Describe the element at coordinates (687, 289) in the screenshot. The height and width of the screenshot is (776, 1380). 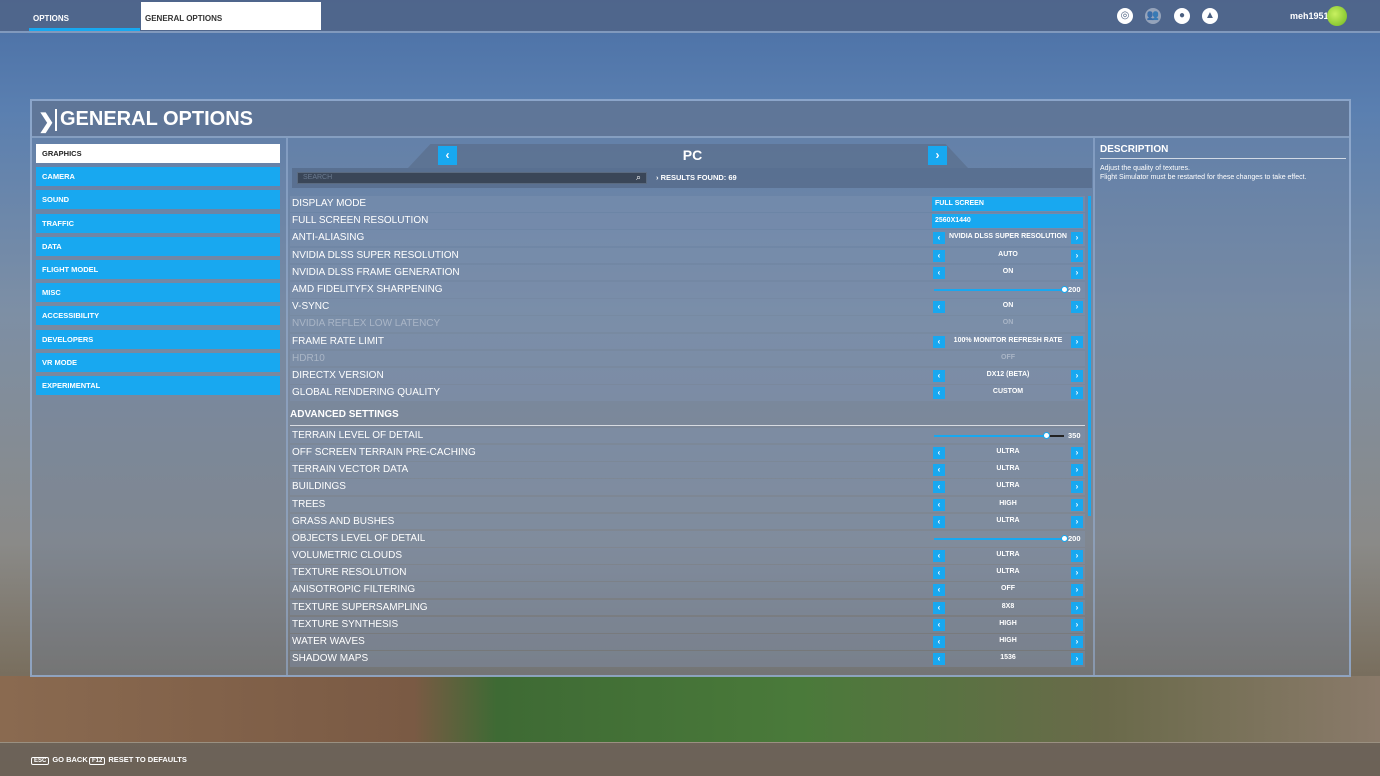
I see `setting-row-amd-fidelityfx-sharpening: AMD FIDELITYFX SHARPENING 200` at that location.